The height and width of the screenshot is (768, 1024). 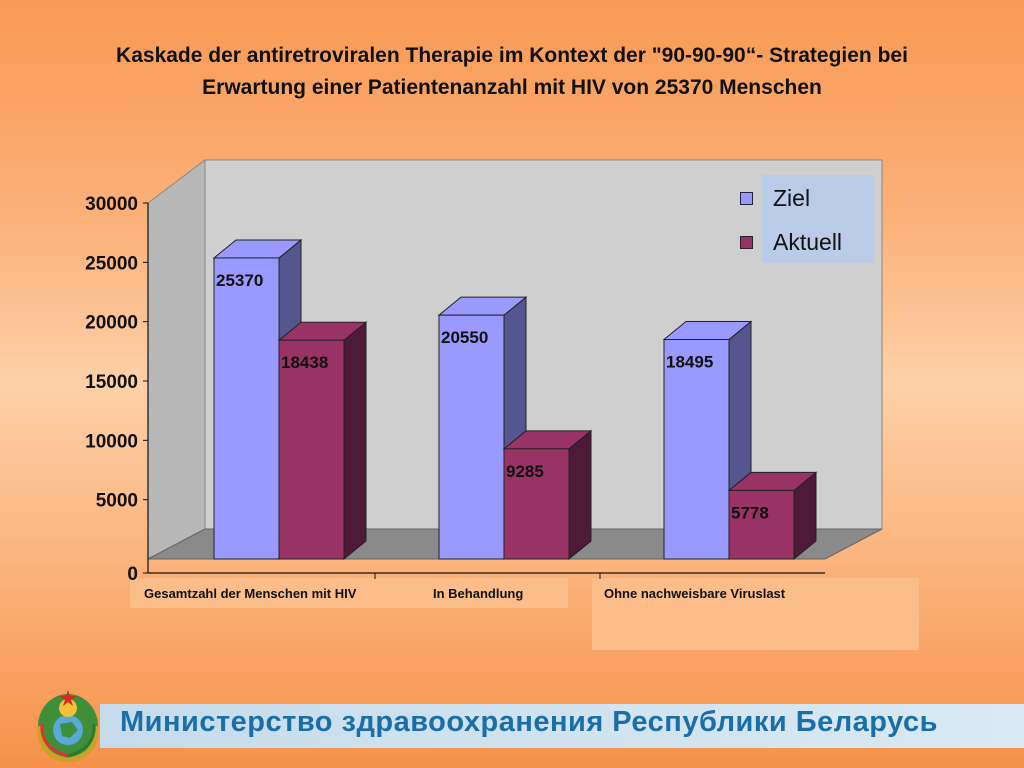 I want to click on y-tick-label-20000: 20000, so click(x=111, y=323).